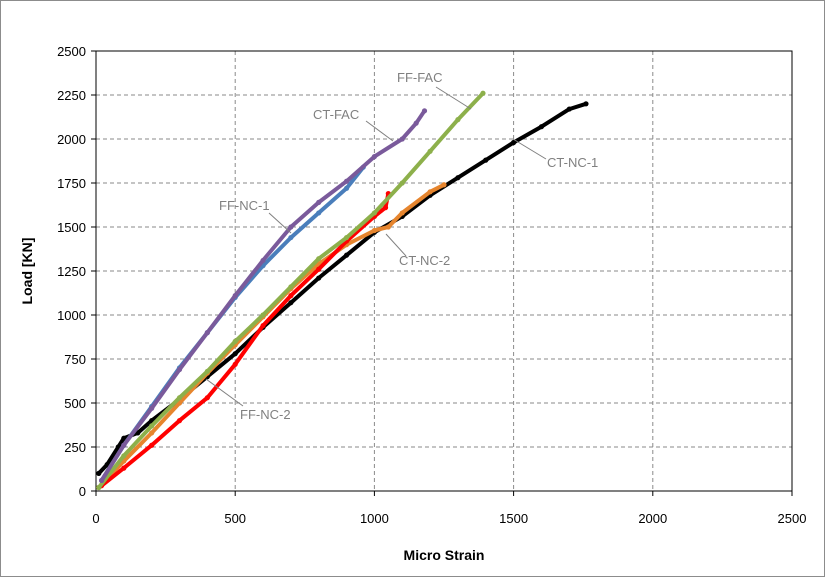 This screenshot has width=825, height=578. Describe the element at coordinates (453, 98) in the screenshot. I see `leader-ff-fac` at that location.